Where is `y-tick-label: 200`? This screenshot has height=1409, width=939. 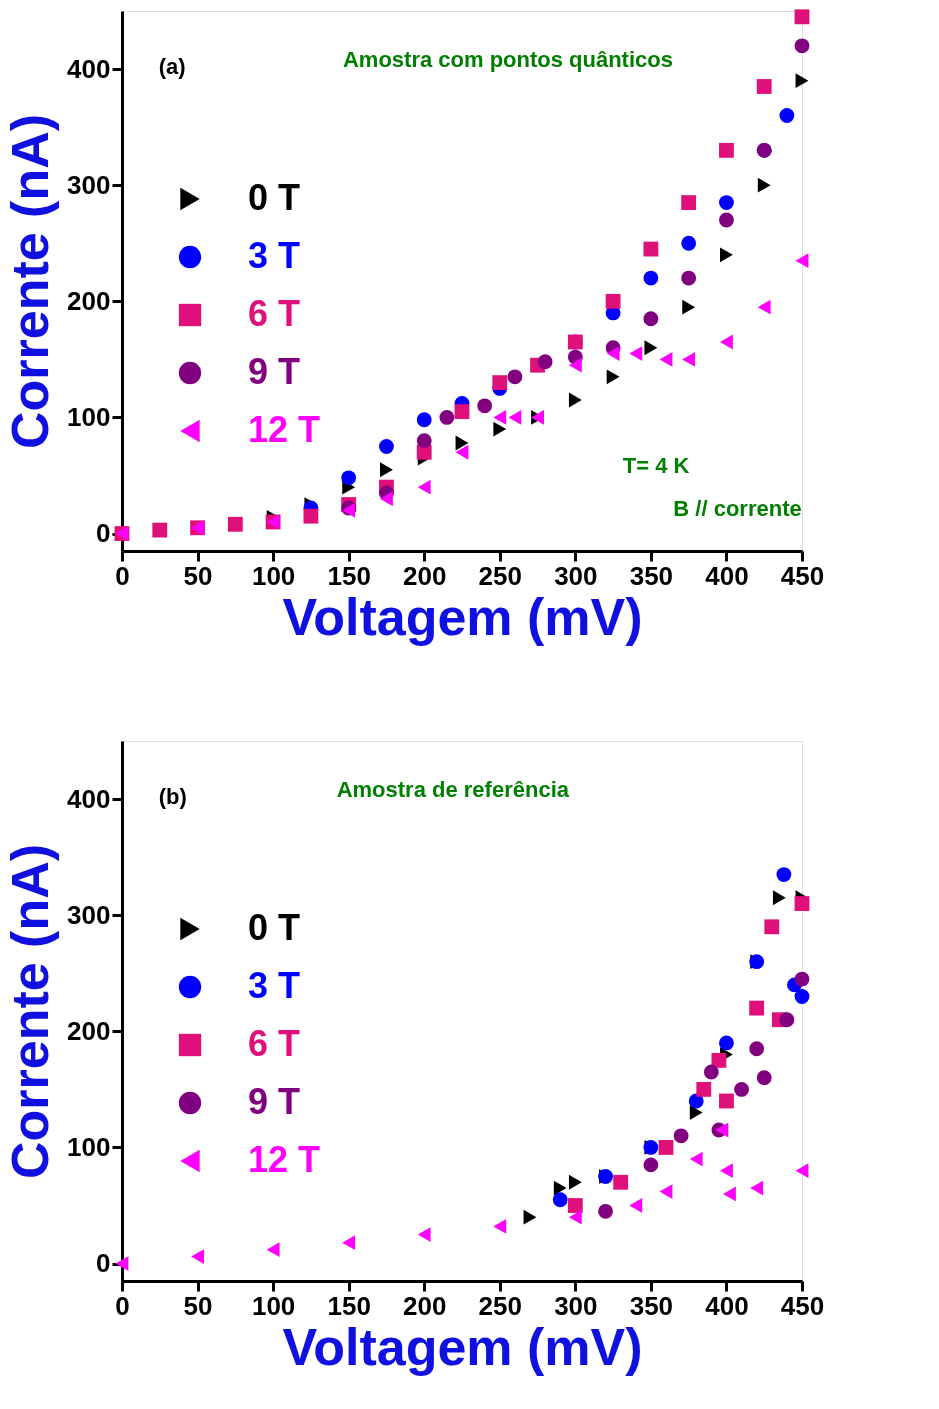 y-tick-label: 200 is located at coordinates (89, 1030).